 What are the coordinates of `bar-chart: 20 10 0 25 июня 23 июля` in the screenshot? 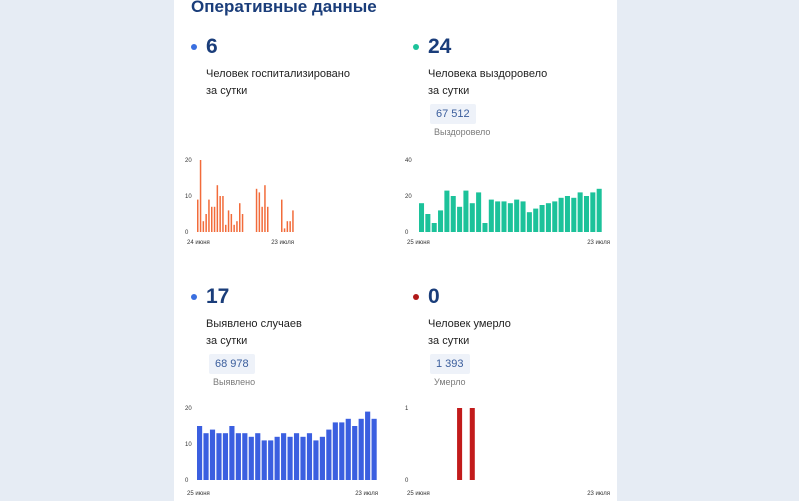 It's located at (281, 451).